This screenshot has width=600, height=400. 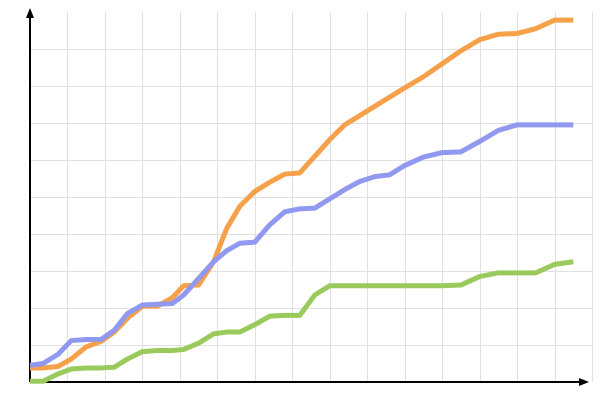 What do you see at coordinates (30, 13) in the screenshot?
I see `y-axis-arrow-icon` at bounding box center [30, 13].